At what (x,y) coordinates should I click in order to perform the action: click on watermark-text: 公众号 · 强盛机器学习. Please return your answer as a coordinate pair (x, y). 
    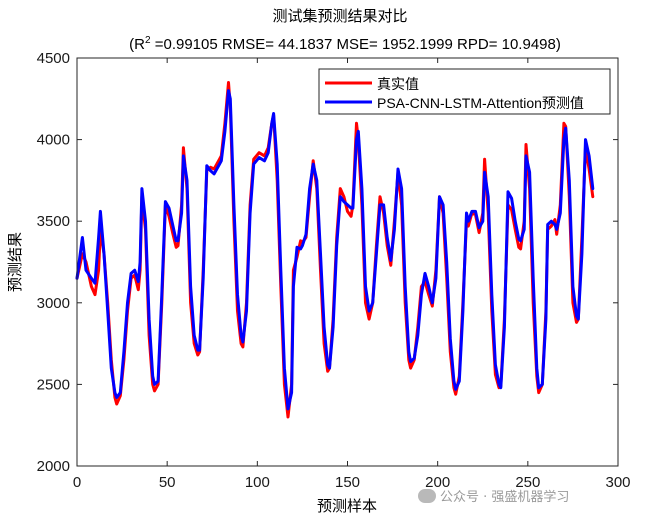
    Looking at the image, I should click on (505, 497).